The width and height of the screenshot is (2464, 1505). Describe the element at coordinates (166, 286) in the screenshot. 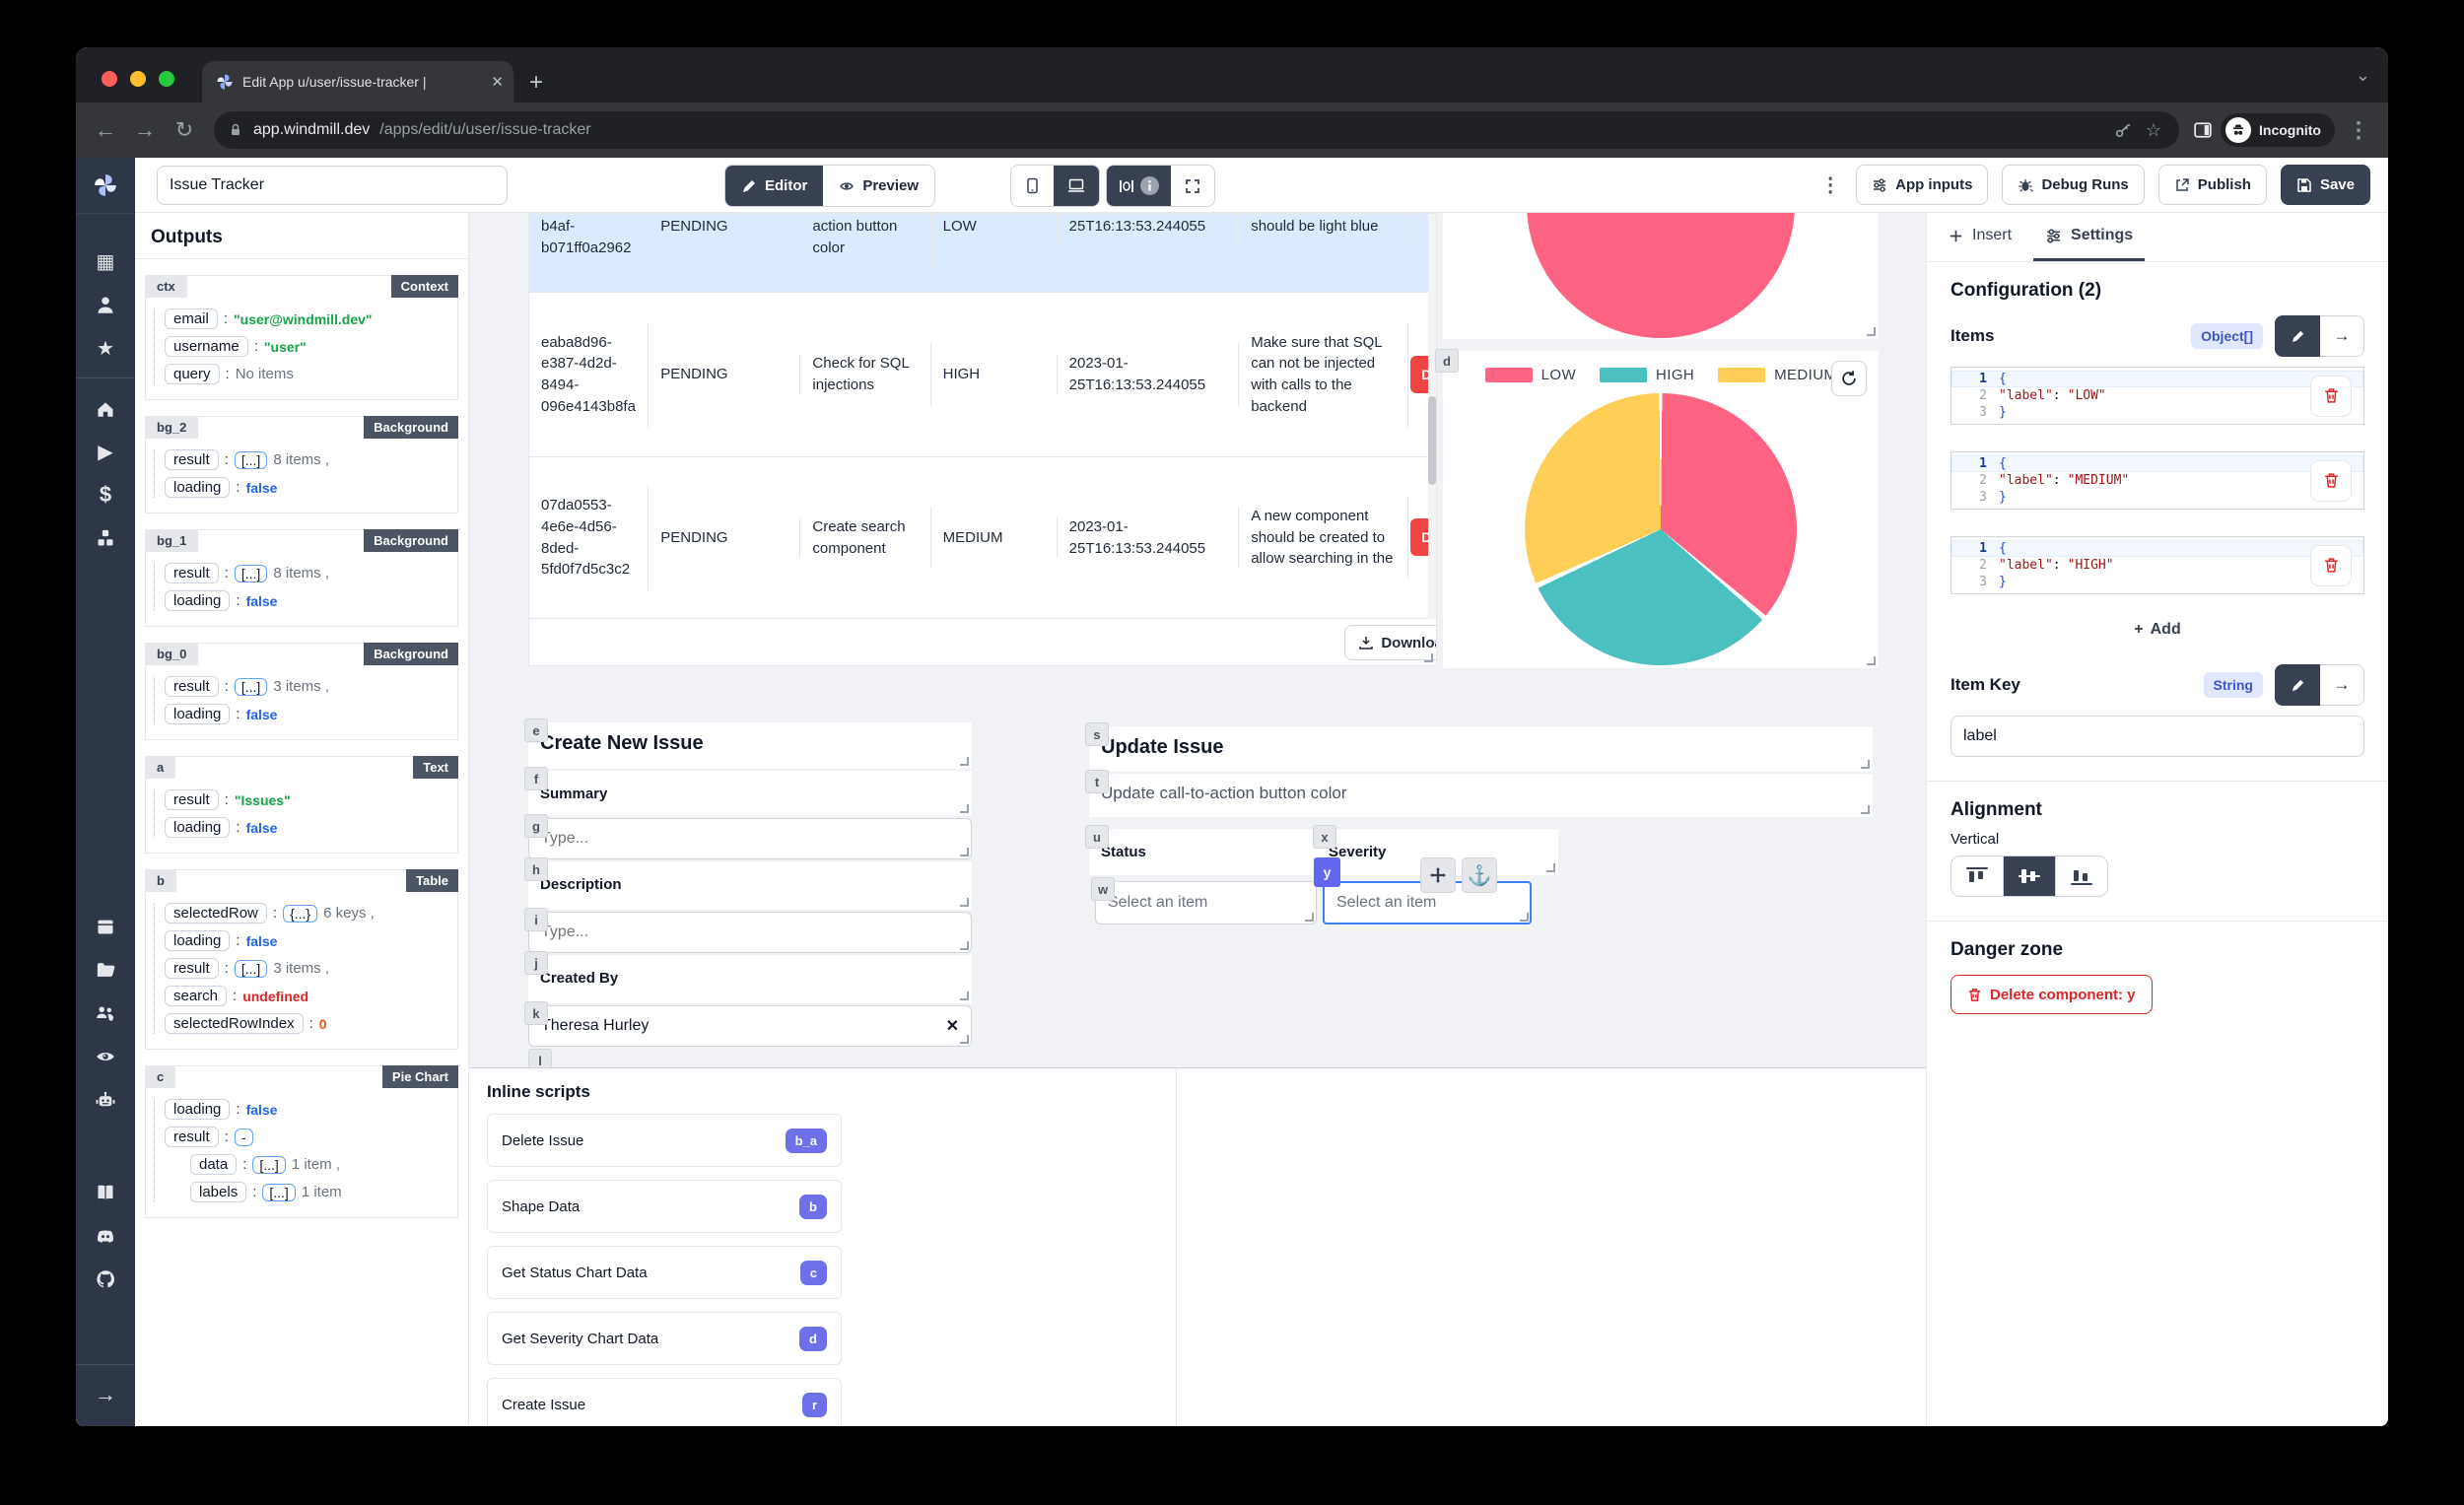

I see `section-name-badge: ctx` at that location.